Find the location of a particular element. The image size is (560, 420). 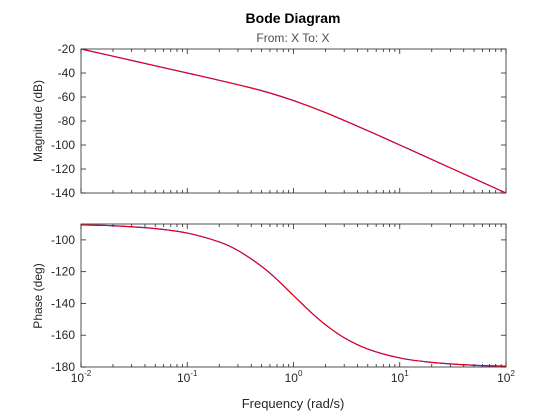

x-tick-label: 10¹ is located at coordinates (400, 377).